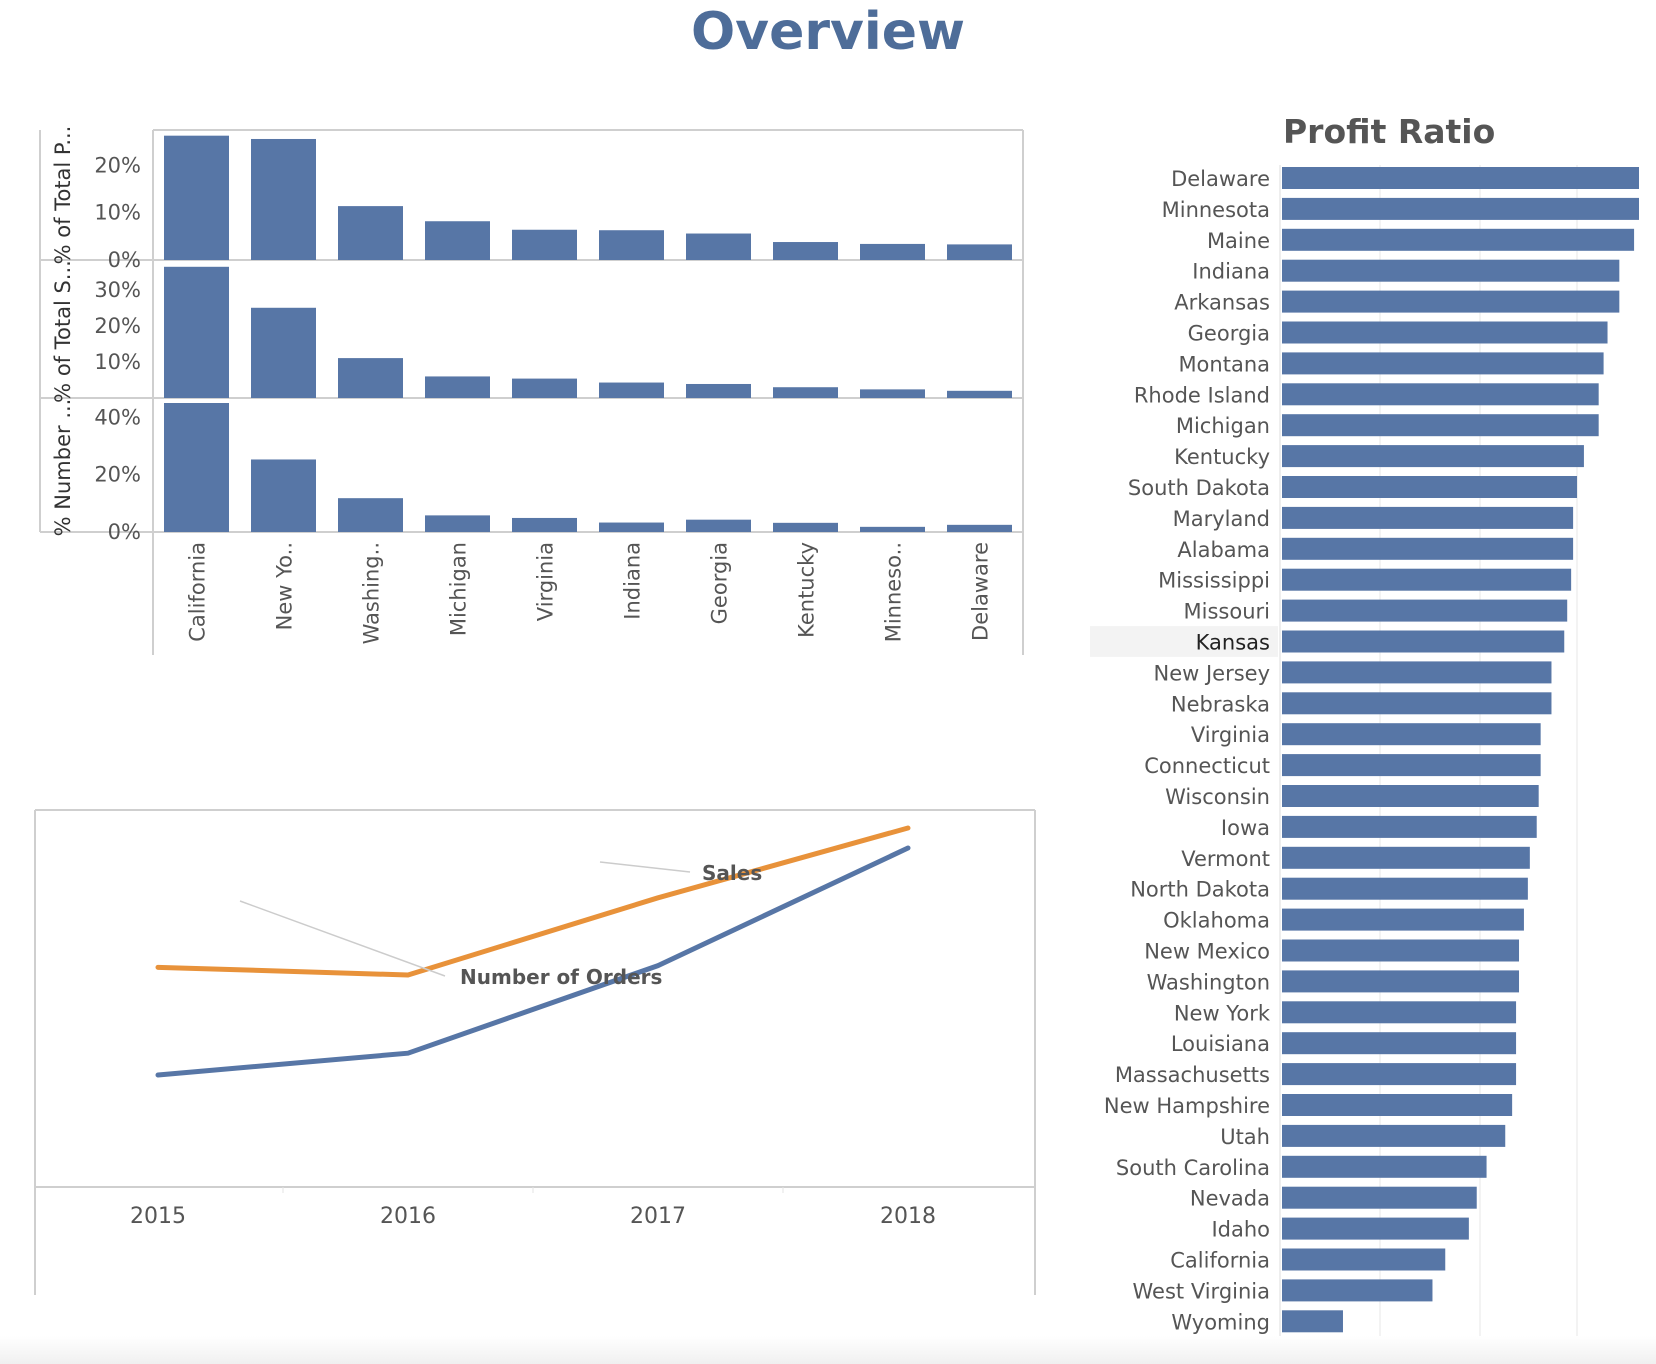 The image size is (1656, 1364). I want to click on profit-bar-maryland, so click(1428, 517).